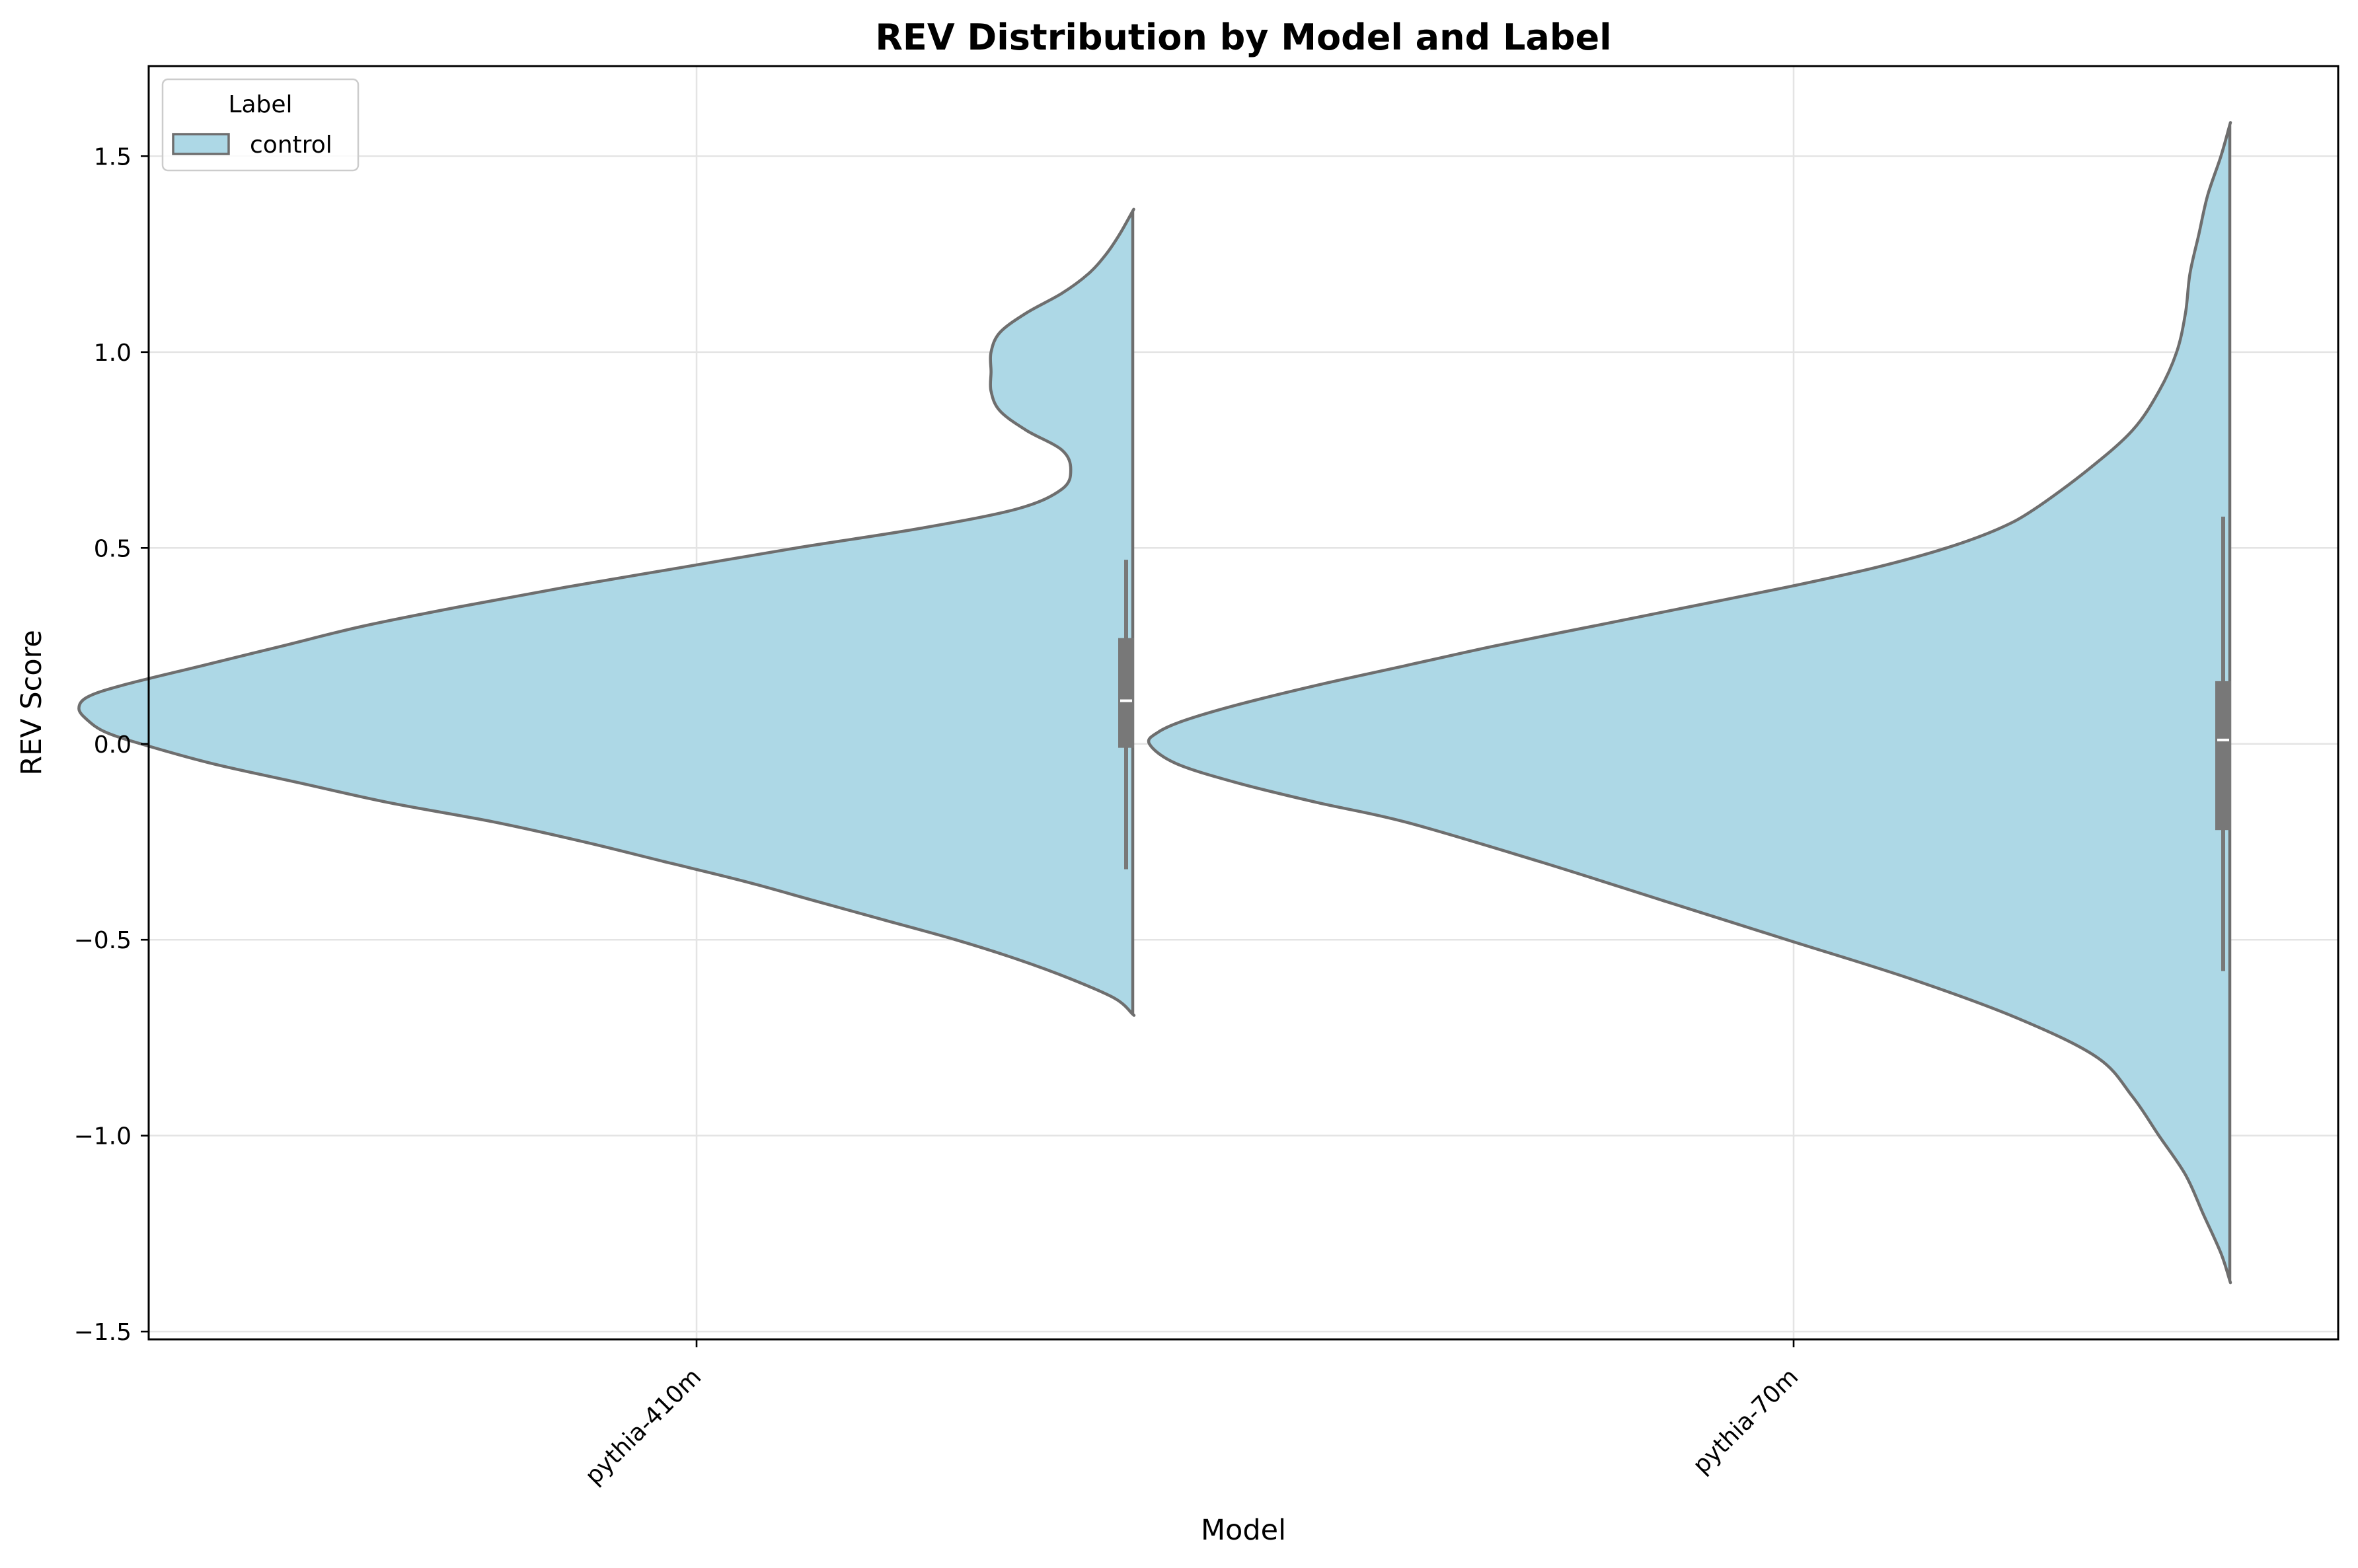 The height and width of the screenshot is (1568, 2358). I want to click on y-tick-label: −1.5, so click(103, 1332).